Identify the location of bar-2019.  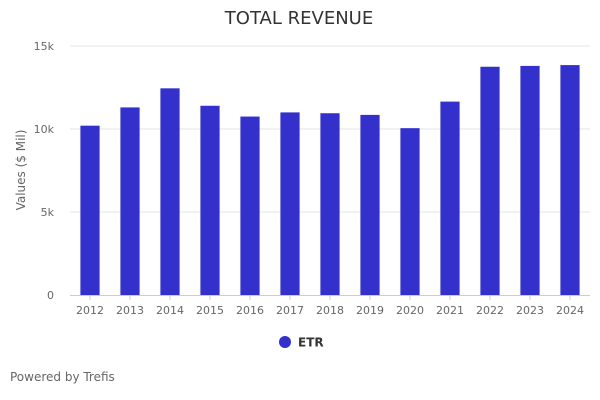
(370, 204).